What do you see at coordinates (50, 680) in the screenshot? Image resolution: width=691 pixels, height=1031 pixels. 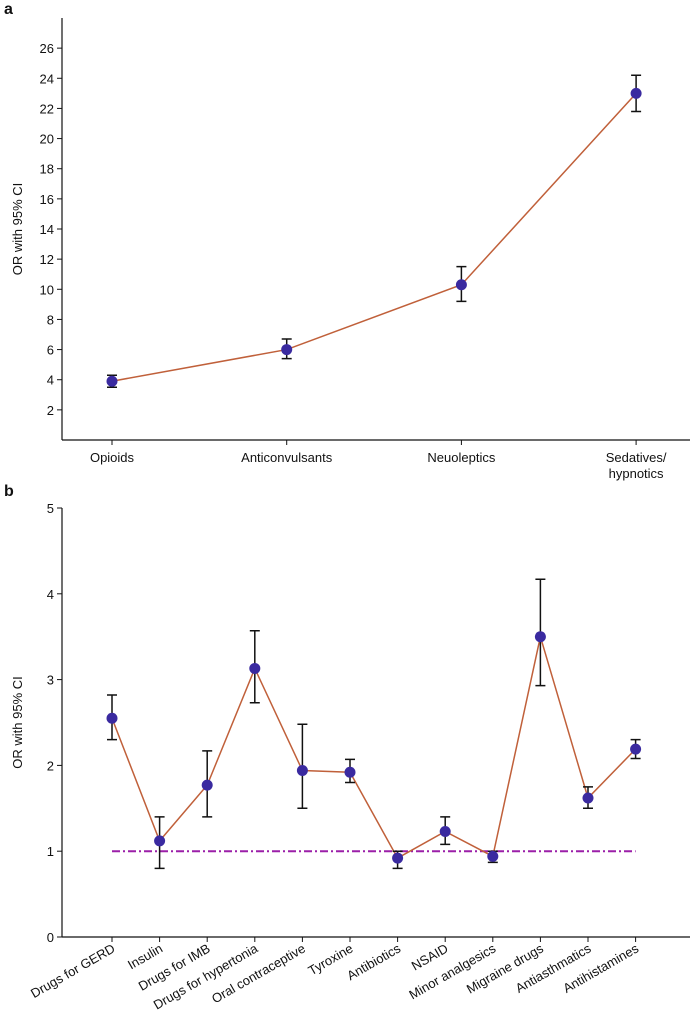 I see `y-tick-label: 3` at bounding box center [50, 680].